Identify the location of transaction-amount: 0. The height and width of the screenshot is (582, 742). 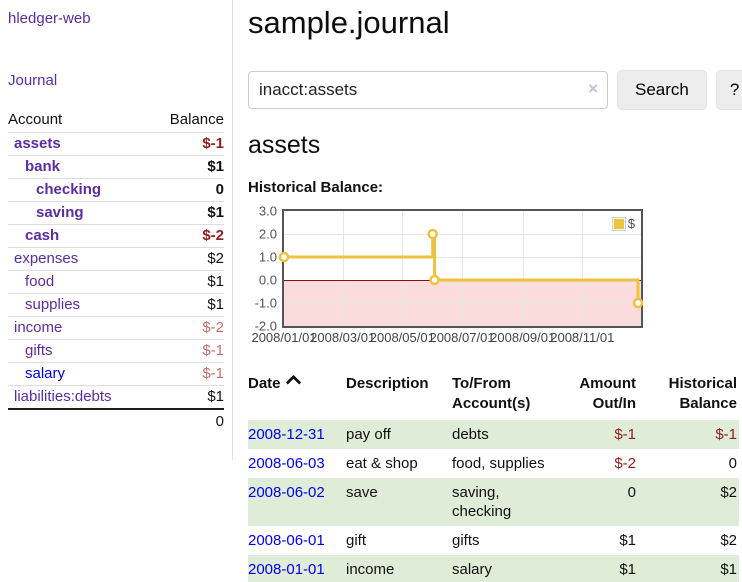
(631, 492).